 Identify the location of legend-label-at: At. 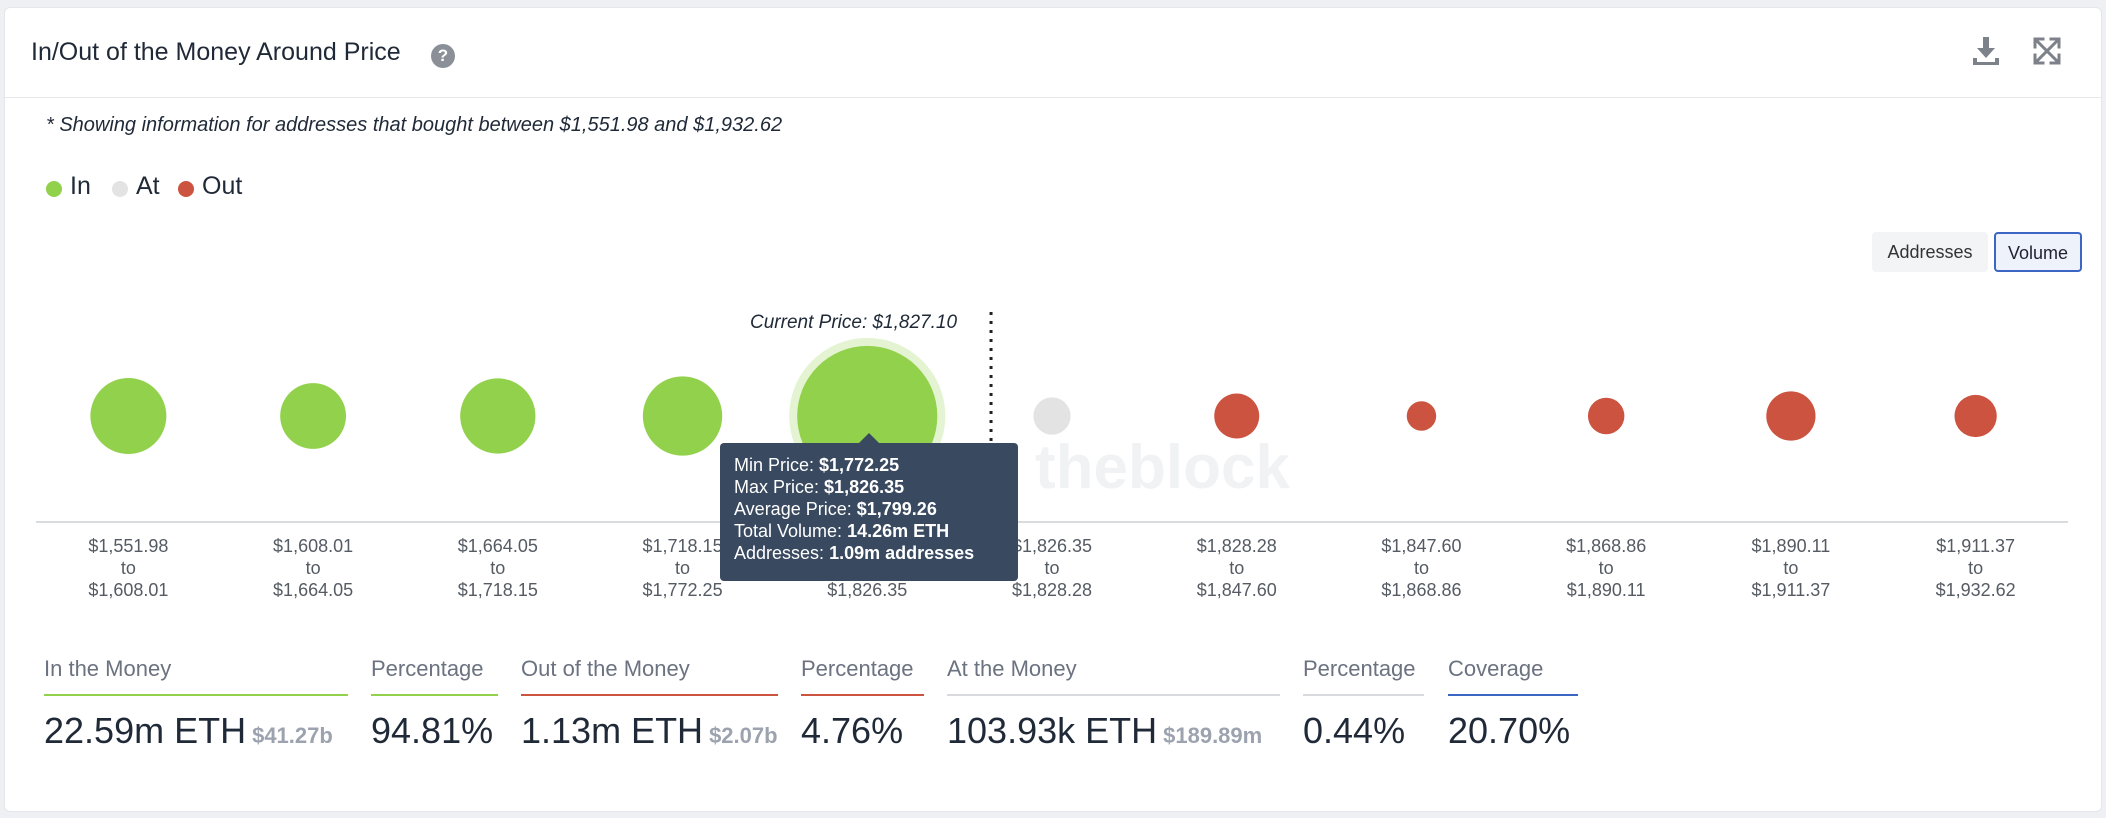
(148, 186).